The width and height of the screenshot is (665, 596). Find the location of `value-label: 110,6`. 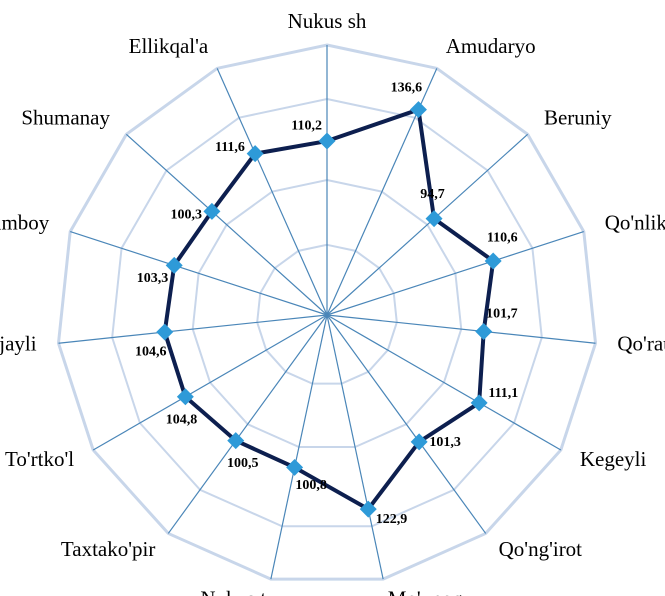

value-label: 110,6 is located at coordinates (502, 238).